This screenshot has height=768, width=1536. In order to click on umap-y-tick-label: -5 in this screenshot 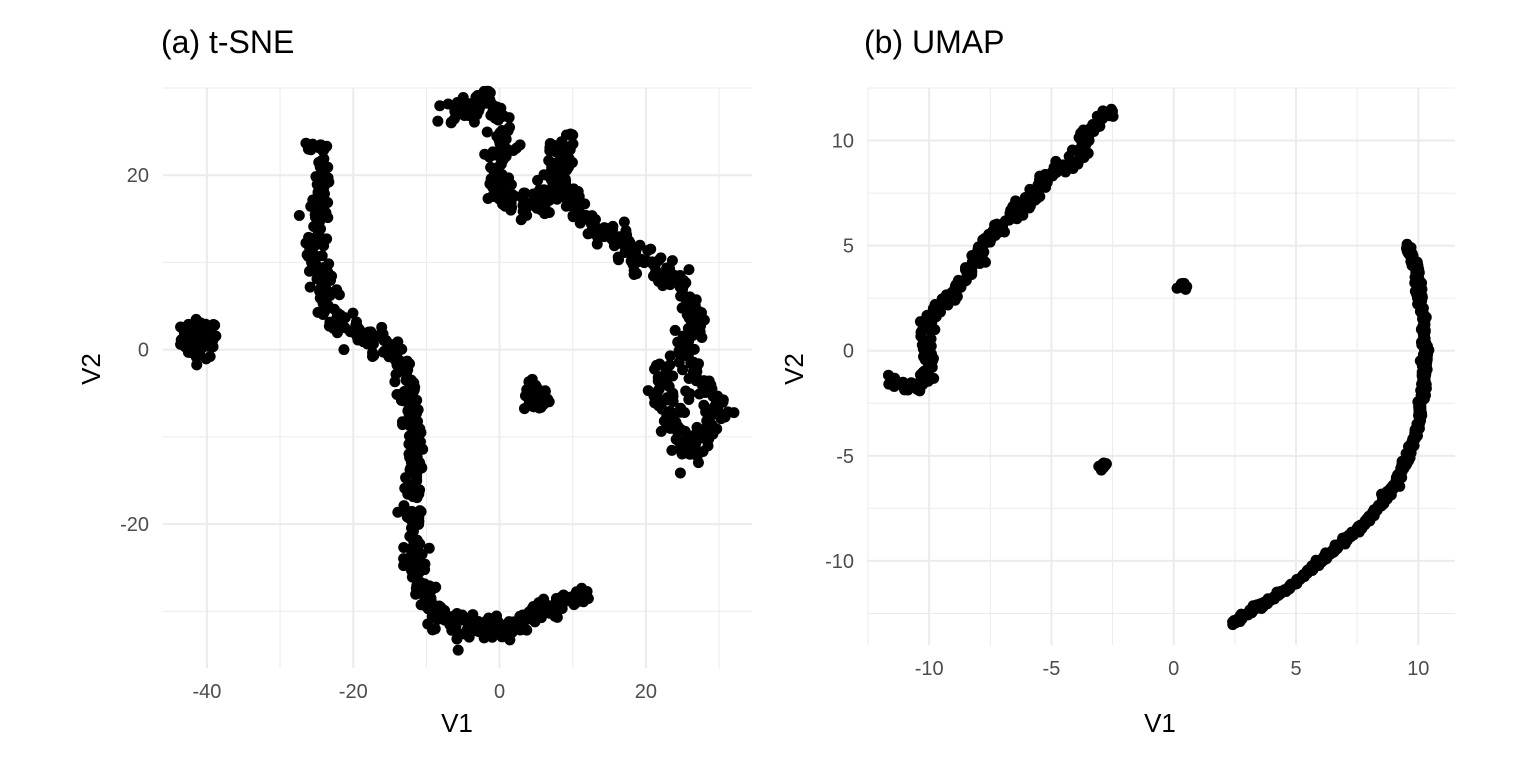, I will do `click(845, 457)`.